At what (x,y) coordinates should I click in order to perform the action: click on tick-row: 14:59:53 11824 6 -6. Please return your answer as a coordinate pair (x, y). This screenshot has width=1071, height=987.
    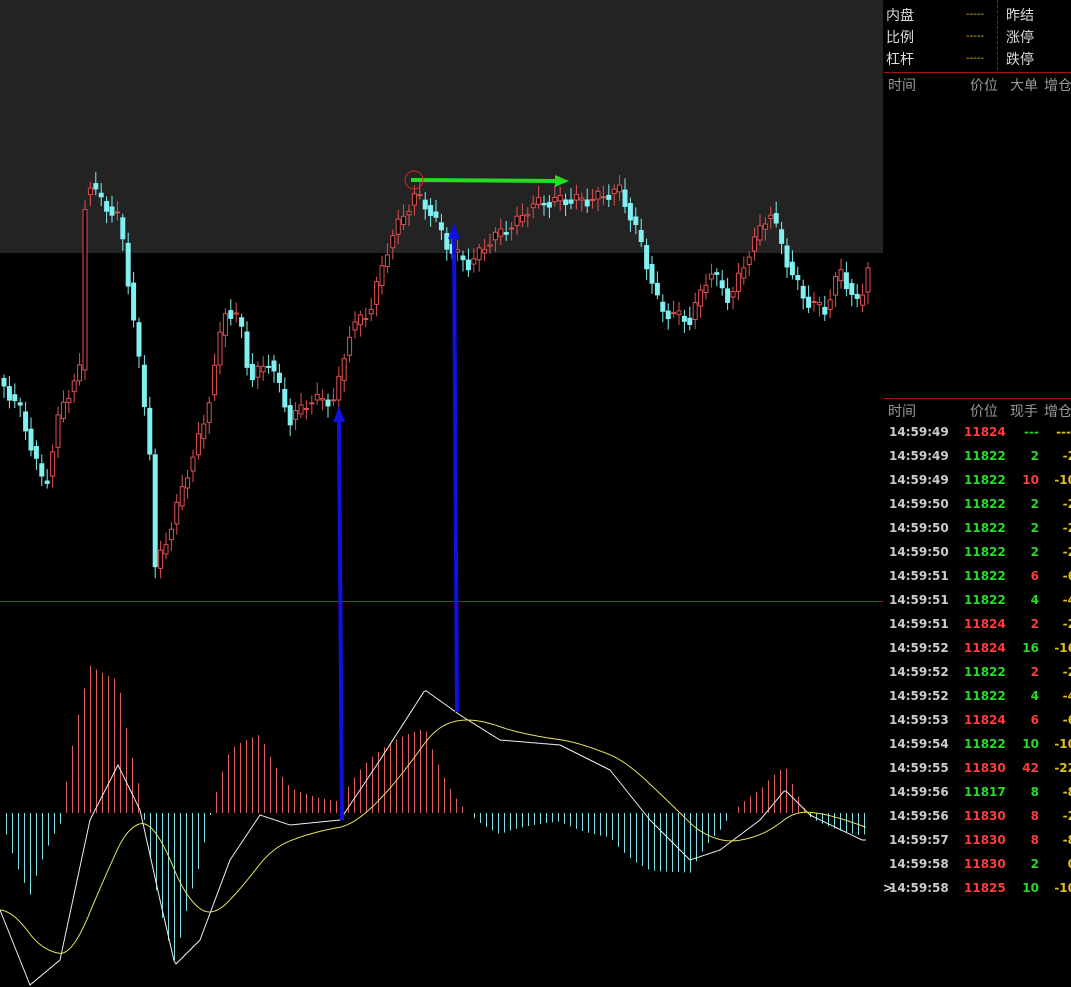
    Looking at the image, I should click on (977, 725).